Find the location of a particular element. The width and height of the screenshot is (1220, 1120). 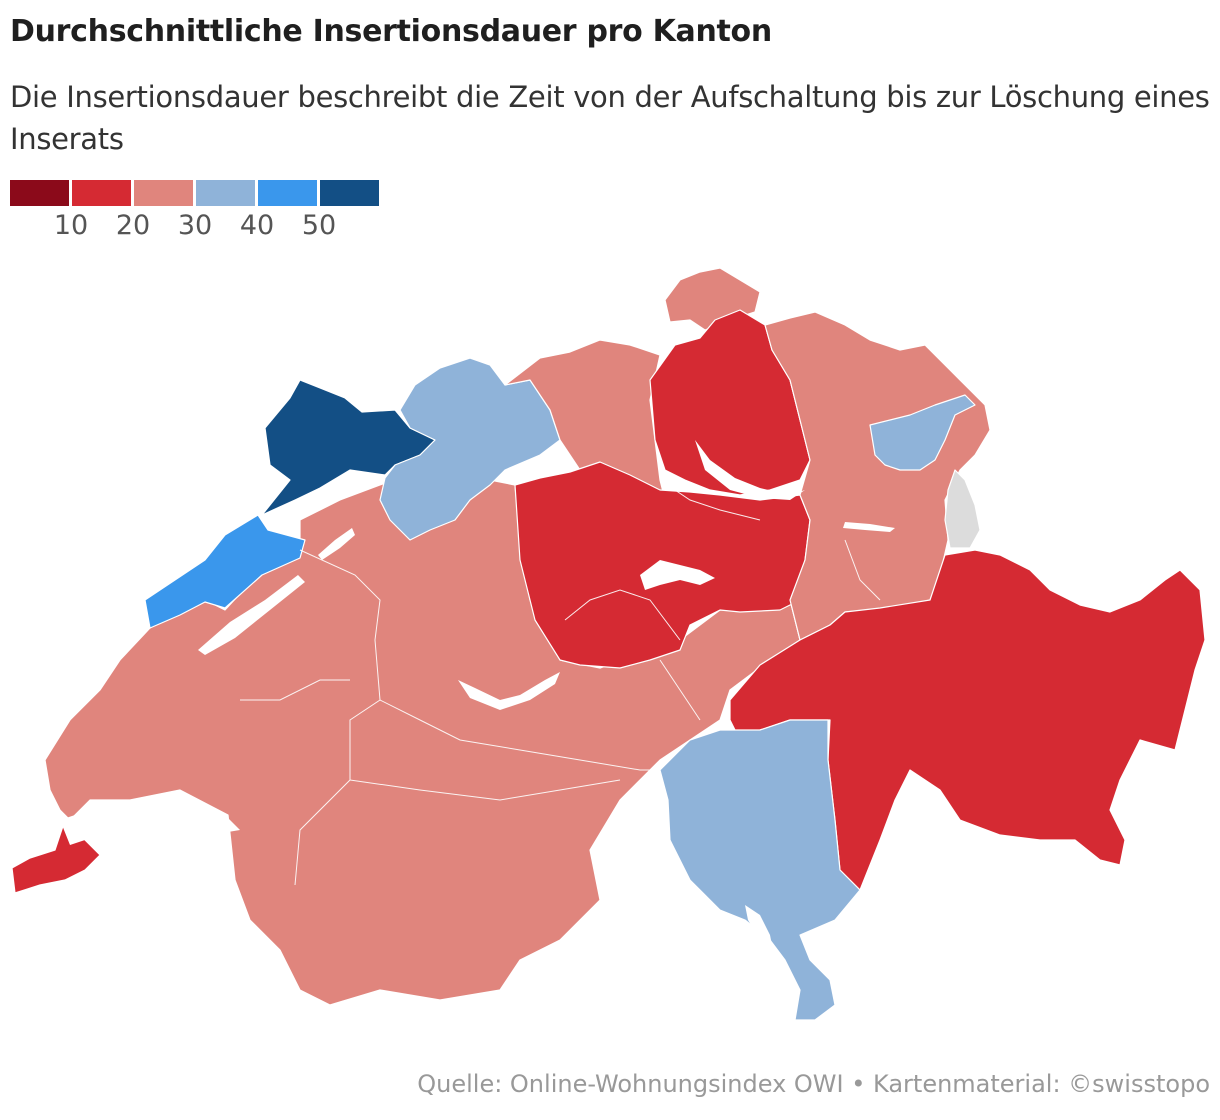

region-jura is located at coordinates (348, 447).